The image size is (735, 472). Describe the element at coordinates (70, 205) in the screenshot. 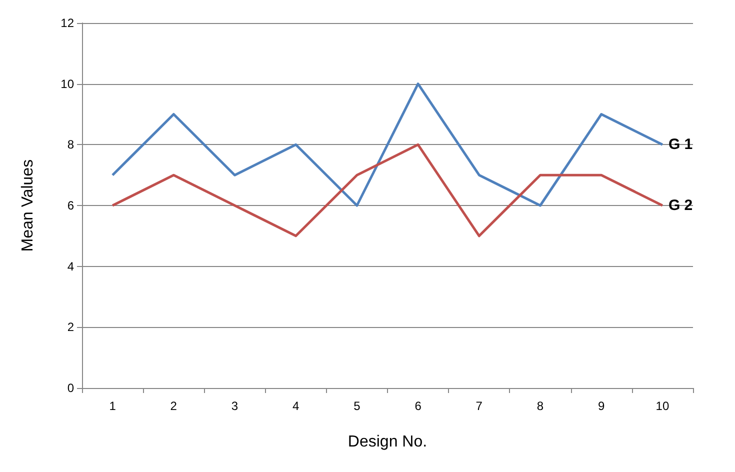

I see `y-tick-label: 6` at that location.